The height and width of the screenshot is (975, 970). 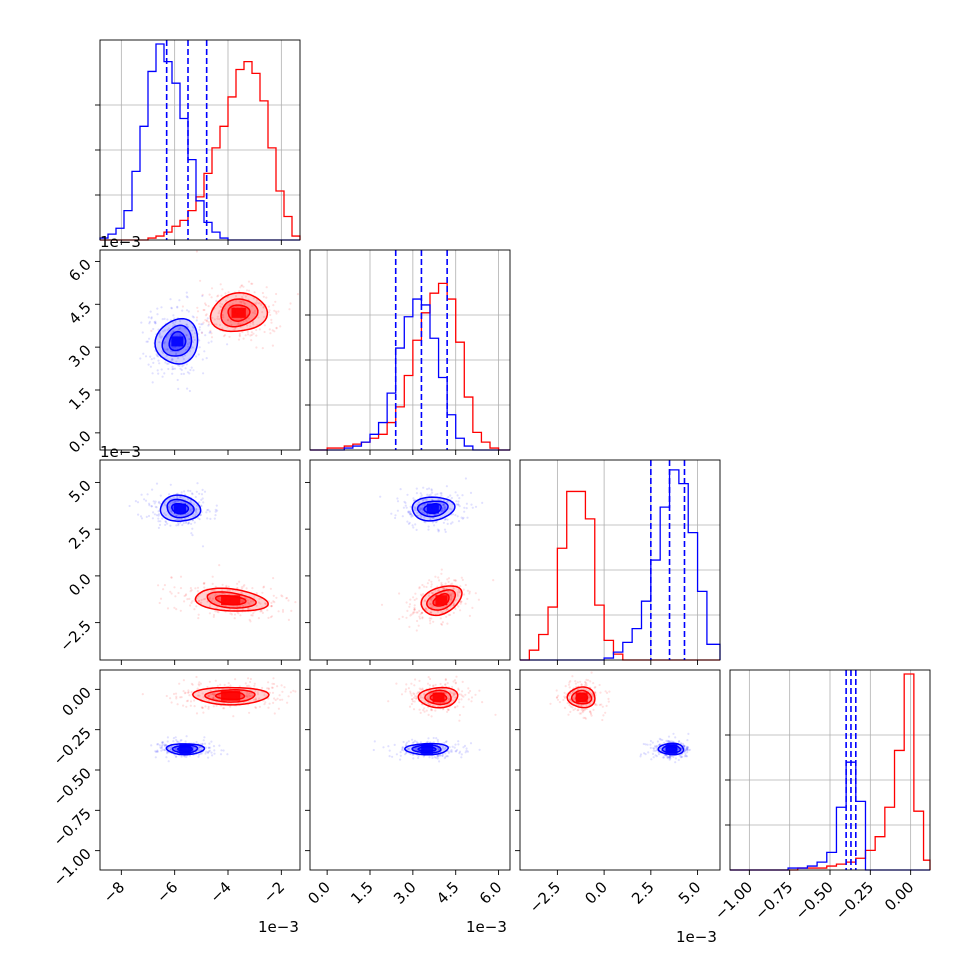 I want to click on panel-content, so click(x=219, y=719).